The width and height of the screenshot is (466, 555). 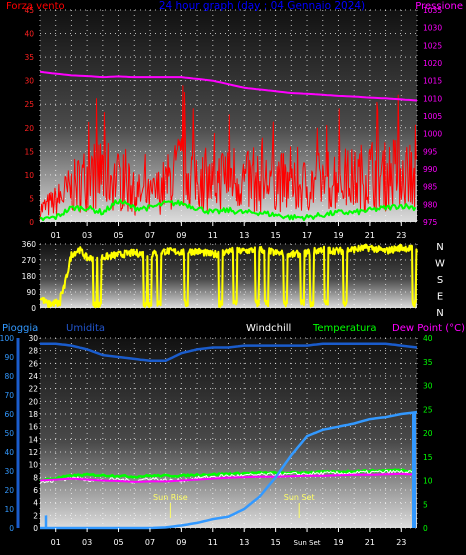 I want to click on humidity-line, so click(x=229, y=352).